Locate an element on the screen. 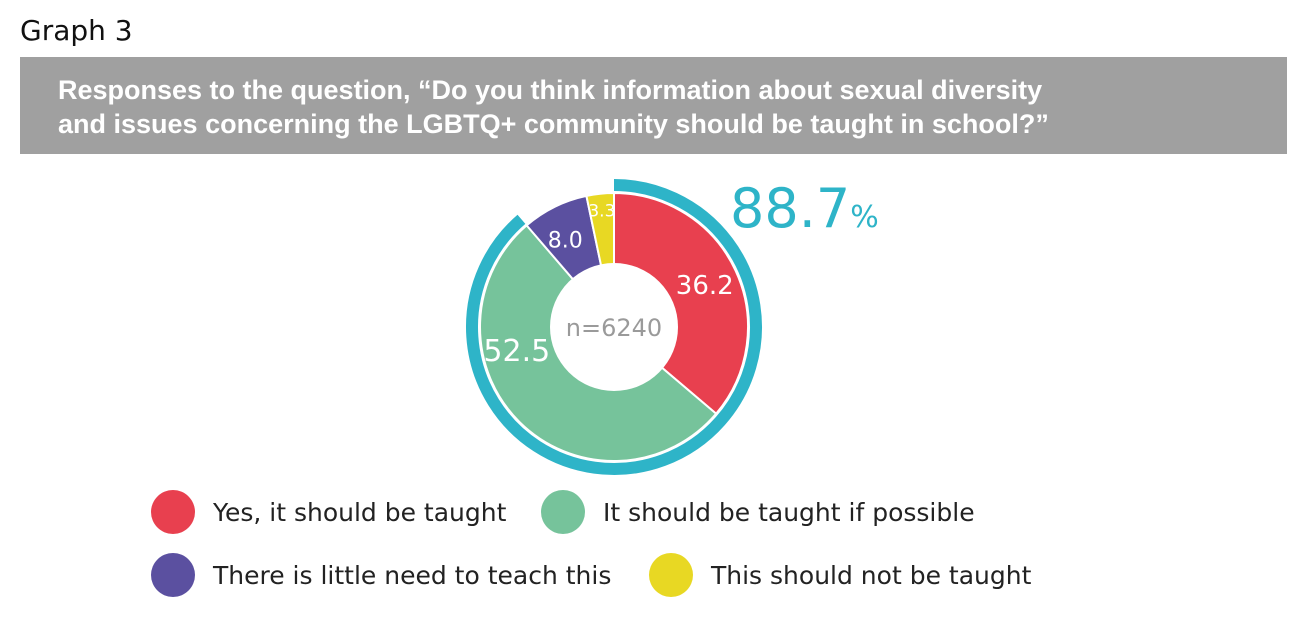  legend-item-0: Yes, it should be taught is located at coordinates (328, 512).